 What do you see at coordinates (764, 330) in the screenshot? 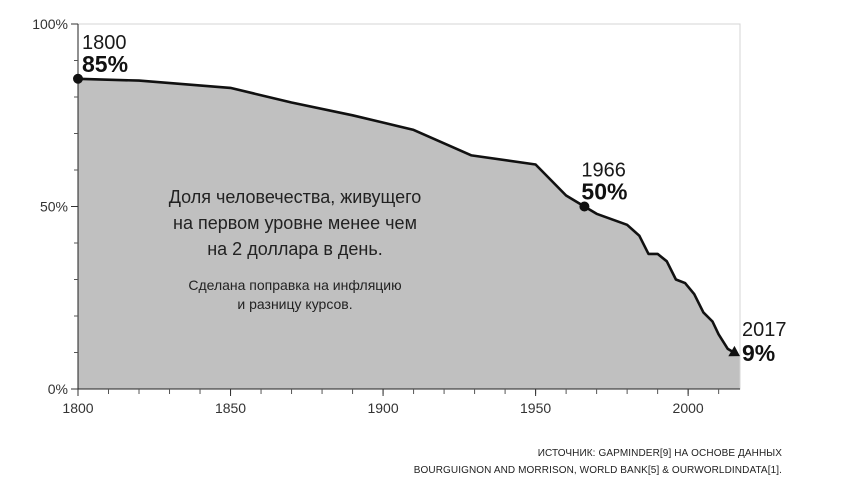
I see `annotation-year: 2017` at bounding box center [764, 330].